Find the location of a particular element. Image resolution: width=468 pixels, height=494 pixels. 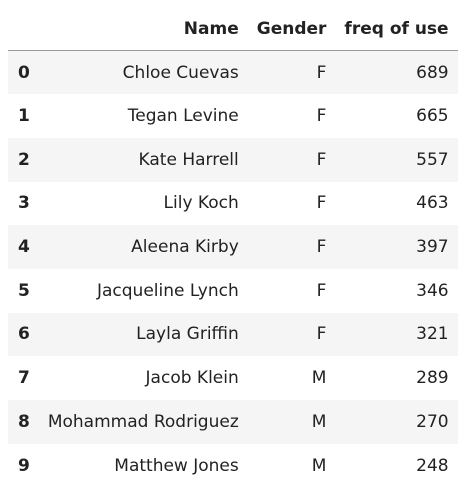

header-row: Name Gender freq of use is located at coordinates (233, 29).